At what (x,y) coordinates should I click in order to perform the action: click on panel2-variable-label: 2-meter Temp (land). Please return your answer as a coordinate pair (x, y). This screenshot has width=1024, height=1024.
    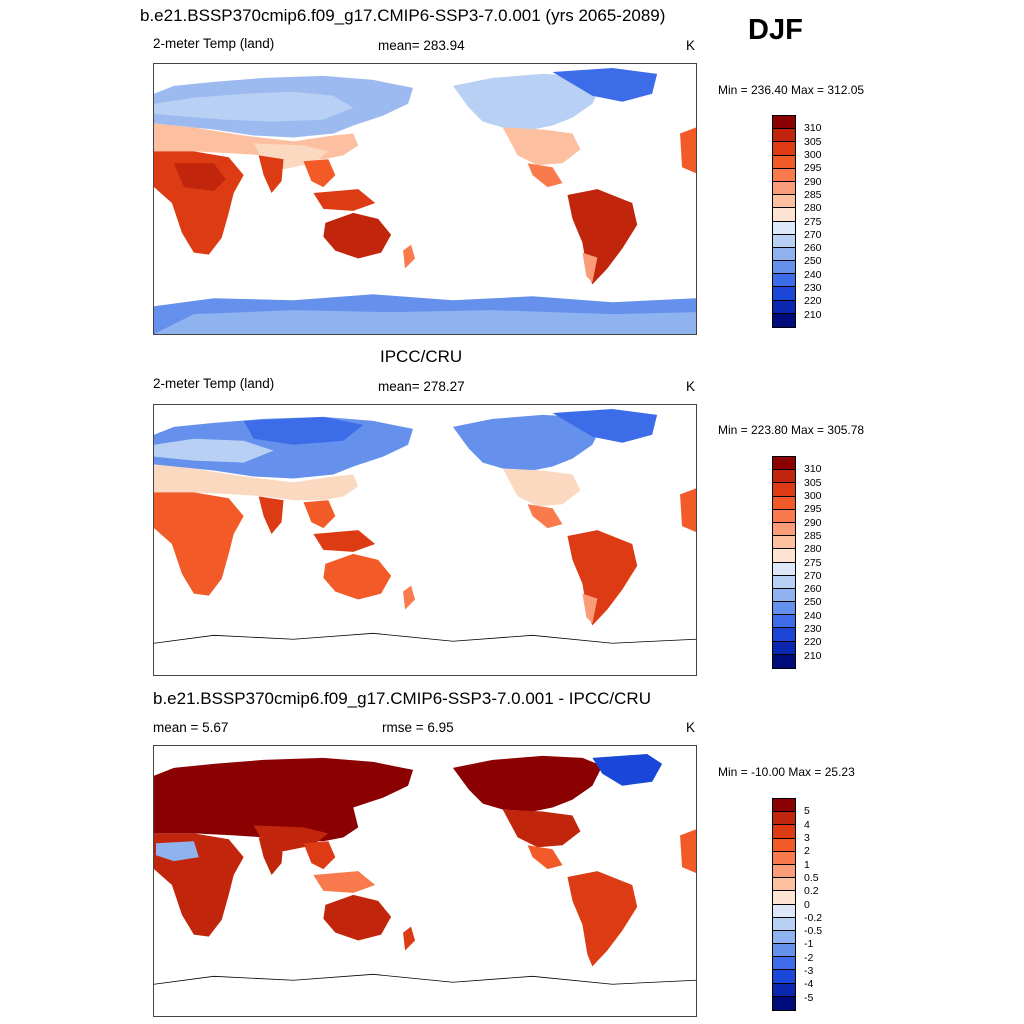
    Looking at the image, I should click on (214, 383).